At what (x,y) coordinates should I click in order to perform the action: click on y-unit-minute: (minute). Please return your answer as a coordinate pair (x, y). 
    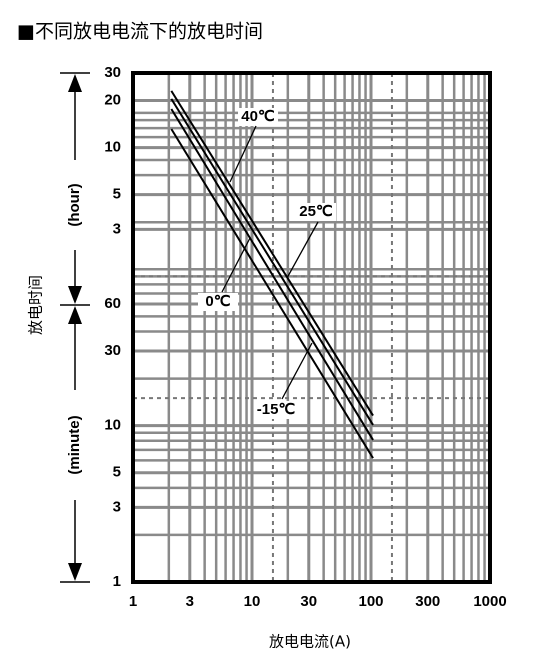
    Looking at the image, I should click on (74, 444).